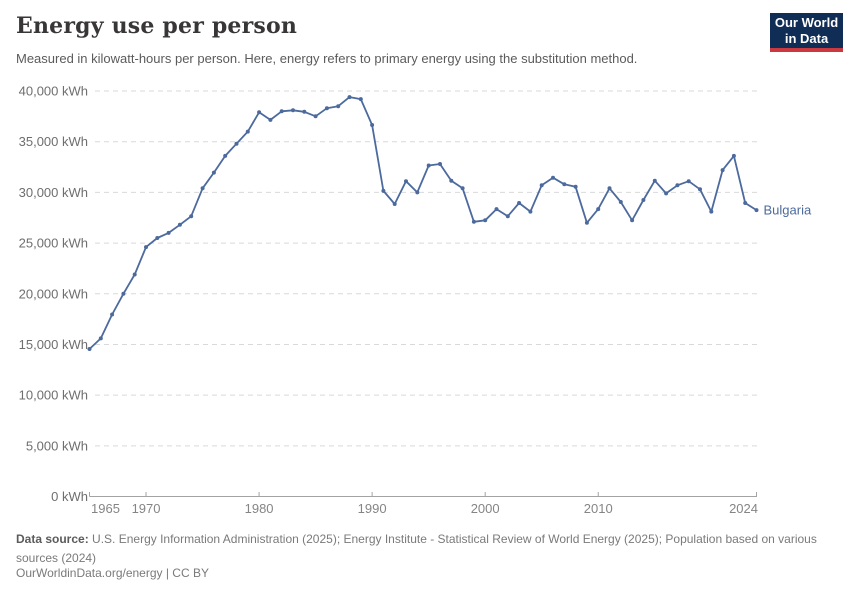  What do you see at coordinates (372, 508) in the screenshot?
I see `x-axis-label: 1990` at bounding box center [372, 508].